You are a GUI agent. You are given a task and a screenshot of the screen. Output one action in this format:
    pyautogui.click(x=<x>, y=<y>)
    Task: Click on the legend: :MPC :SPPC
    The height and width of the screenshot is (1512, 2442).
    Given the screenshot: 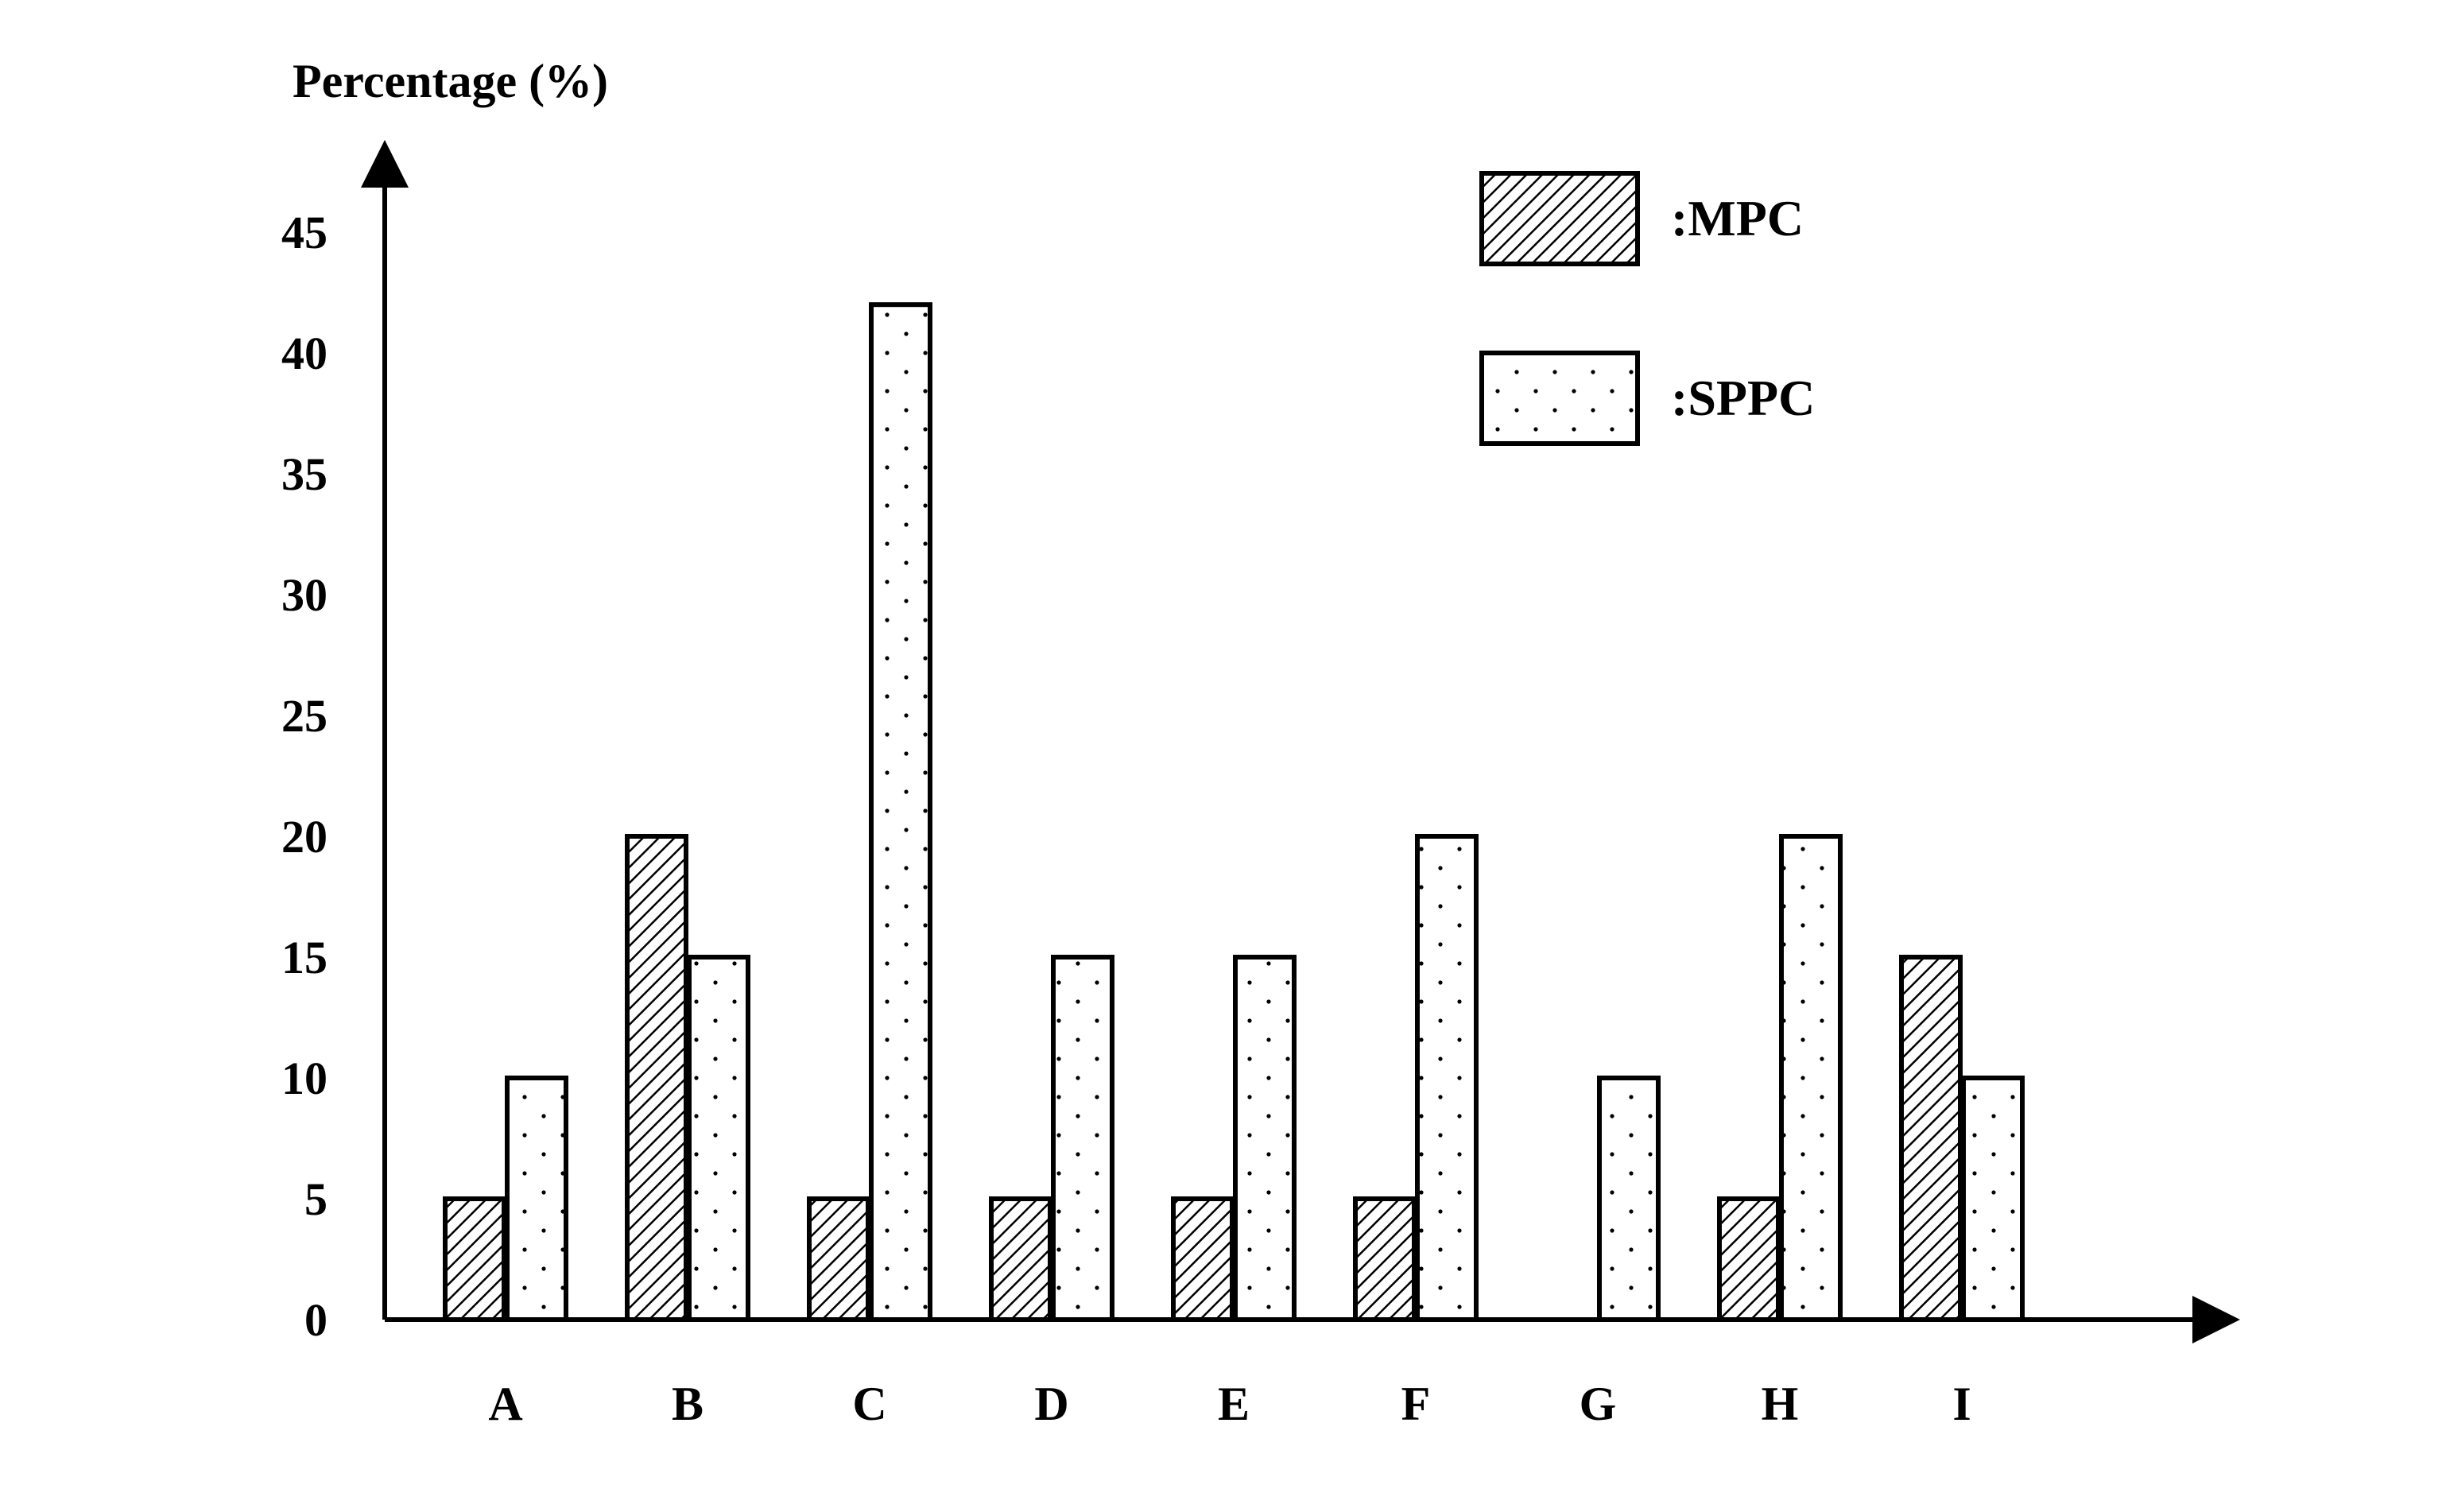 What is the action you would take?
    pyautogui.click(x=1647, y=309)
    